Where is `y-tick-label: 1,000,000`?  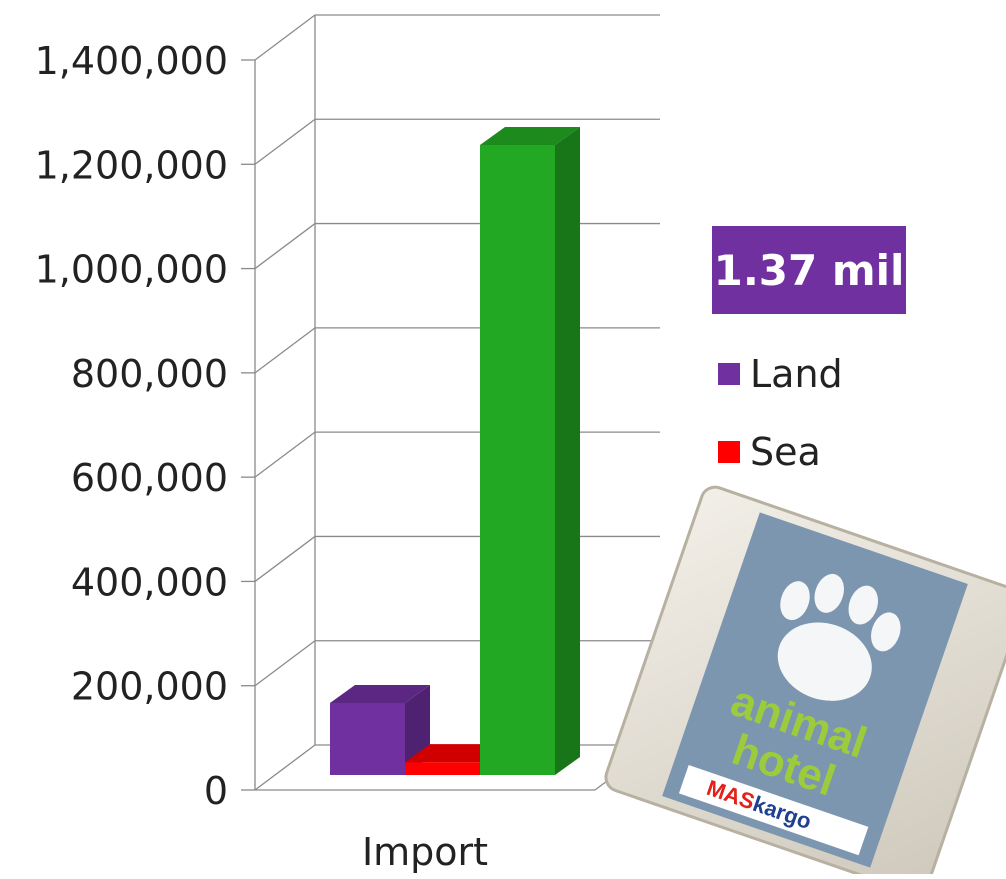 y-tick-label: 1,000,000 is located at coordinates (131, 270).